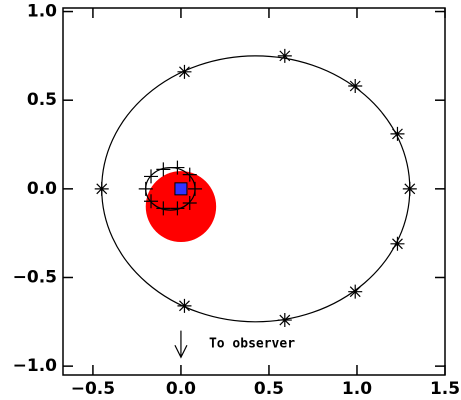  Describe the element at coordinates (42, 12) in the screenshot. I see `y-tick-label: 1.0` at that location.